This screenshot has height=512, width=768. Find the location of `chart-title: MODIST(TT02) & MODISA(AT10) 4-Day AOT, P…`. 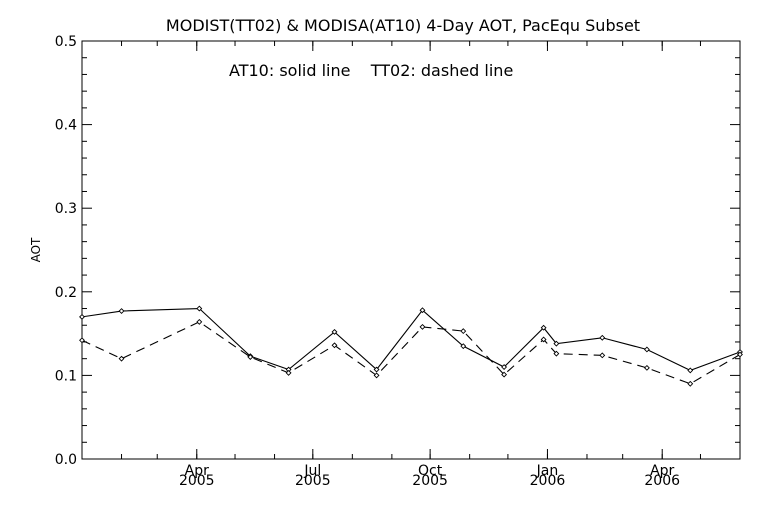

chart-title: MODIST(TT02) & MODISA(AT10) 4-Day AOT, P… is located at coordinates (403, 25).